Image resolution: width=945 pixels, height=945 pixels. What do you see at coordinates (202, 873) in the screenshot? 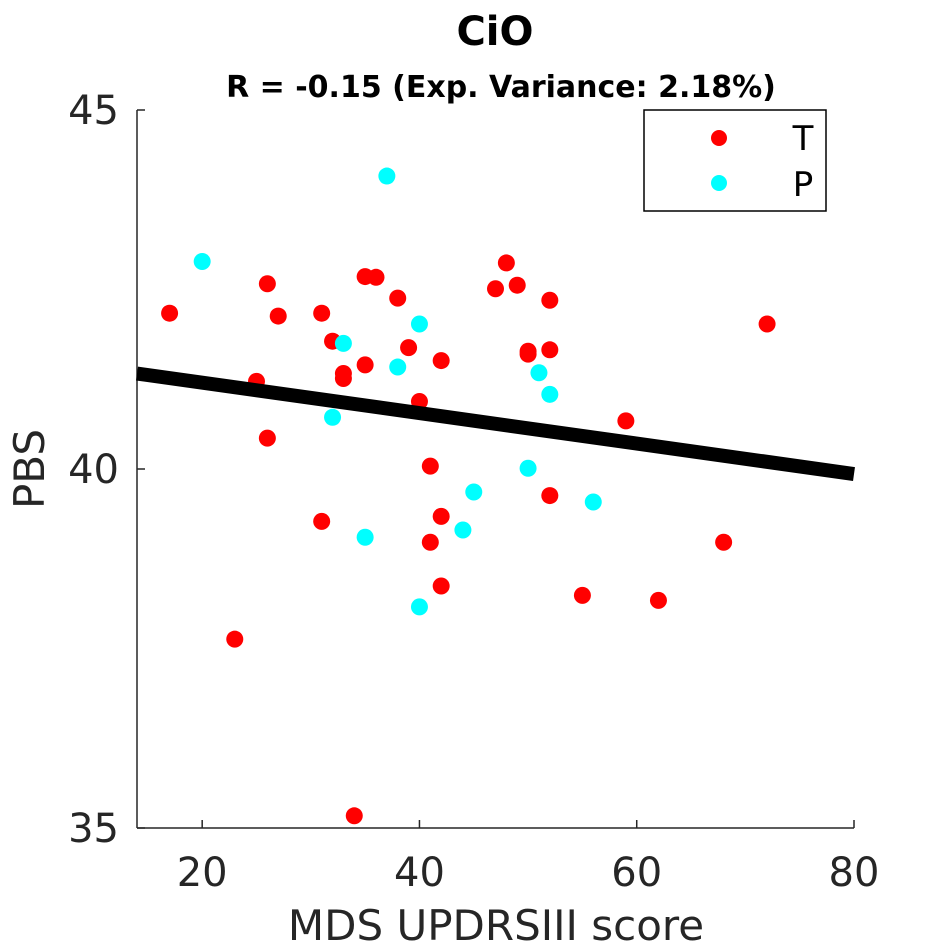
I see `x-tick-label: 20` at bounding box center [202, 873].